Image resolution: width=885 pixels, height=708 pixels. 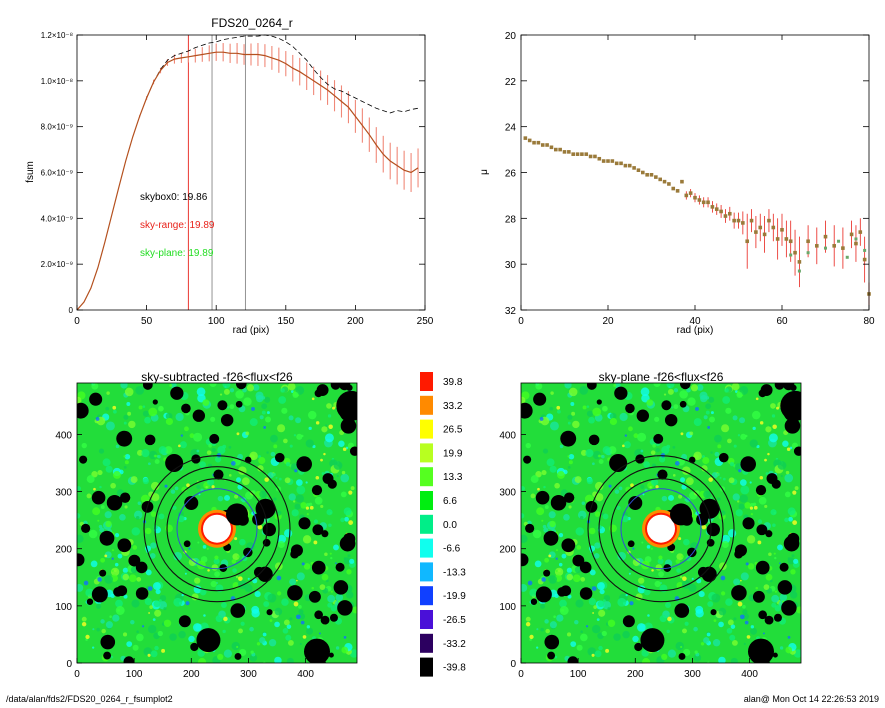 I want to click on colorbar-label: -13.3, so click(x=454, y=572).